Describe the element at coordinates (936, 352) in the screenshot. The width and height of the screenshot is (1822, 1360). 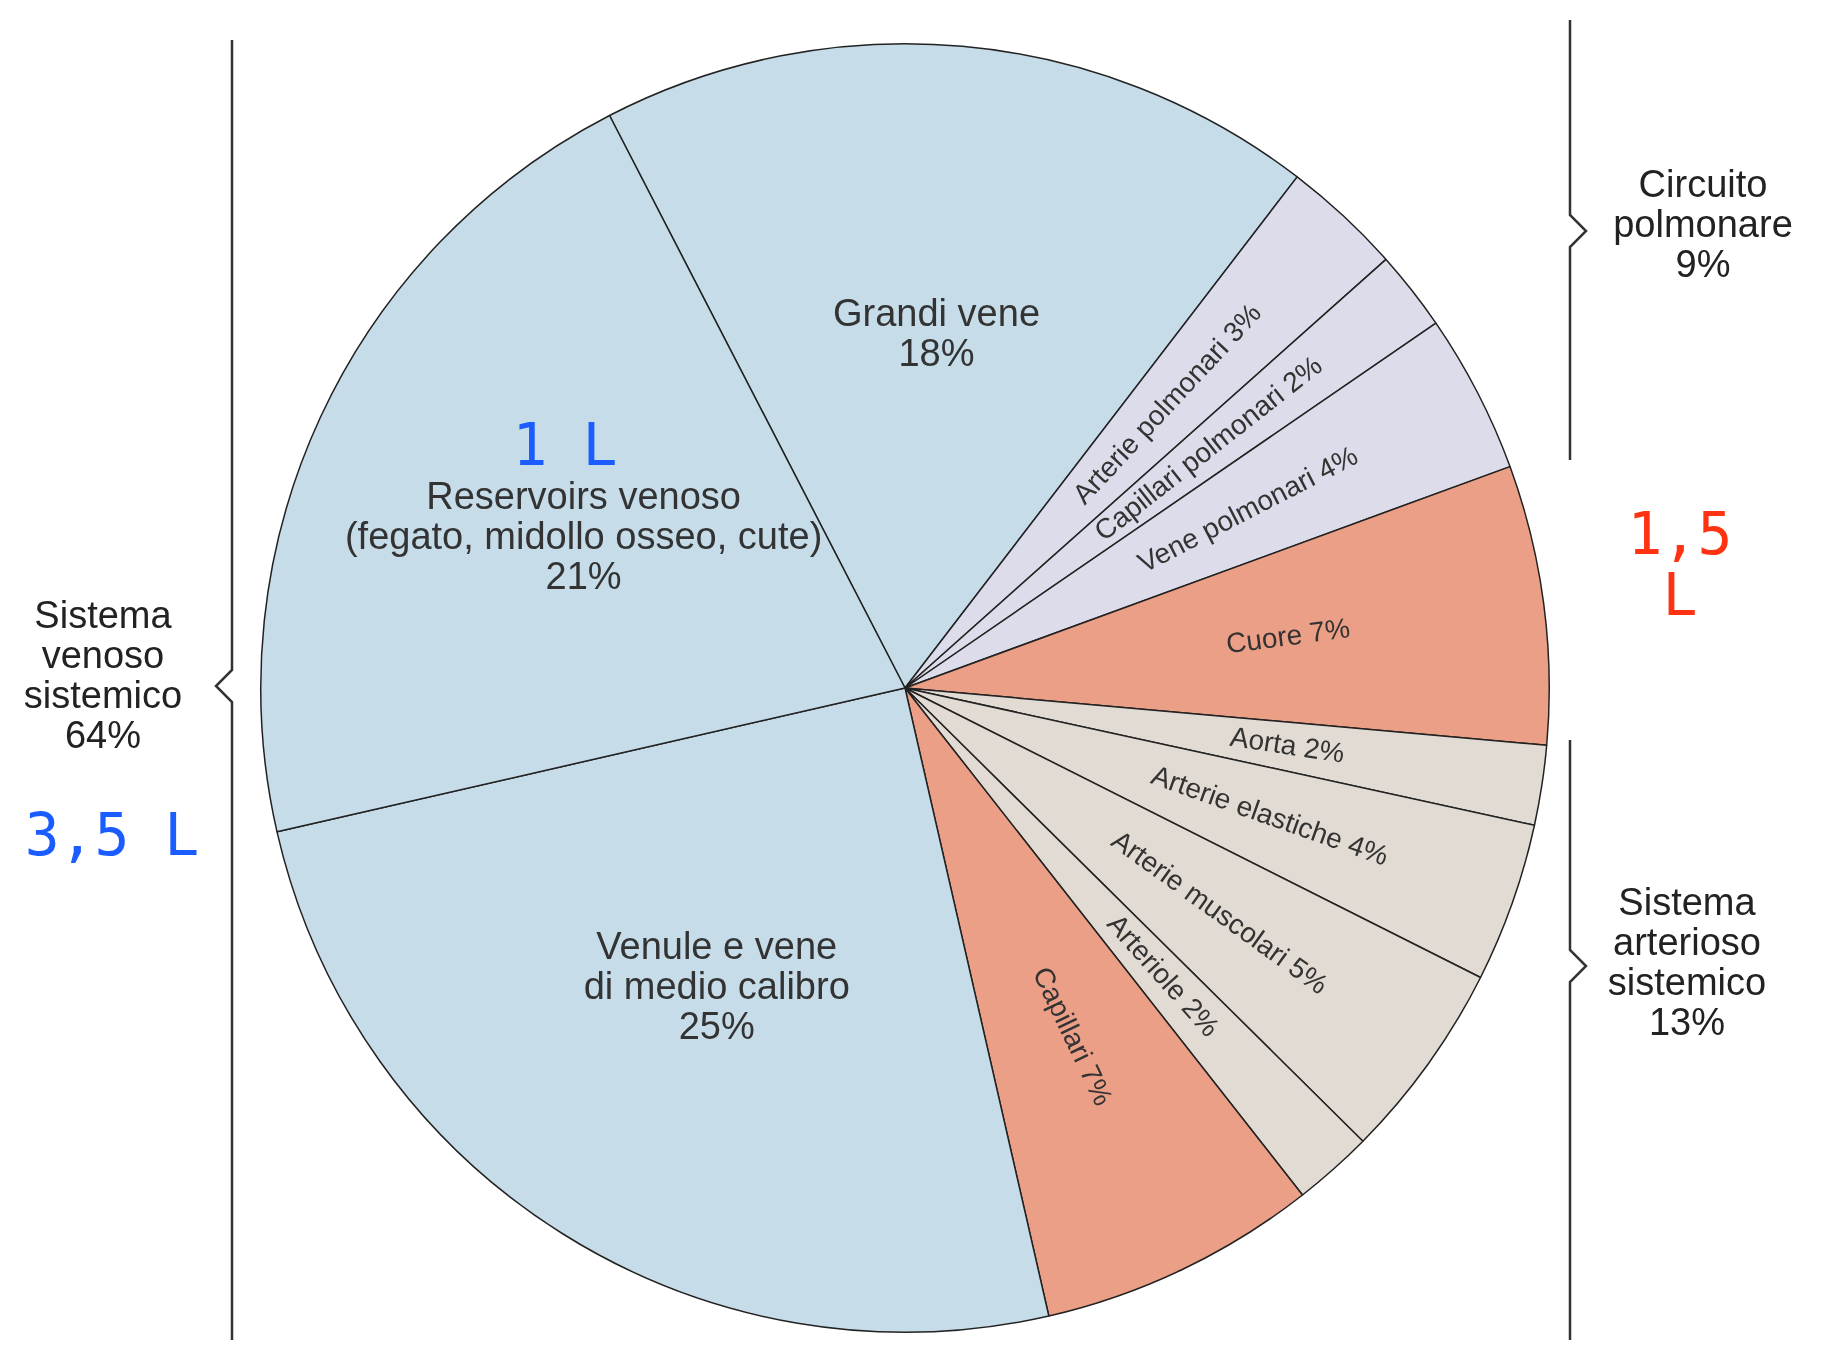
I see `data-label: 18%` at that location.